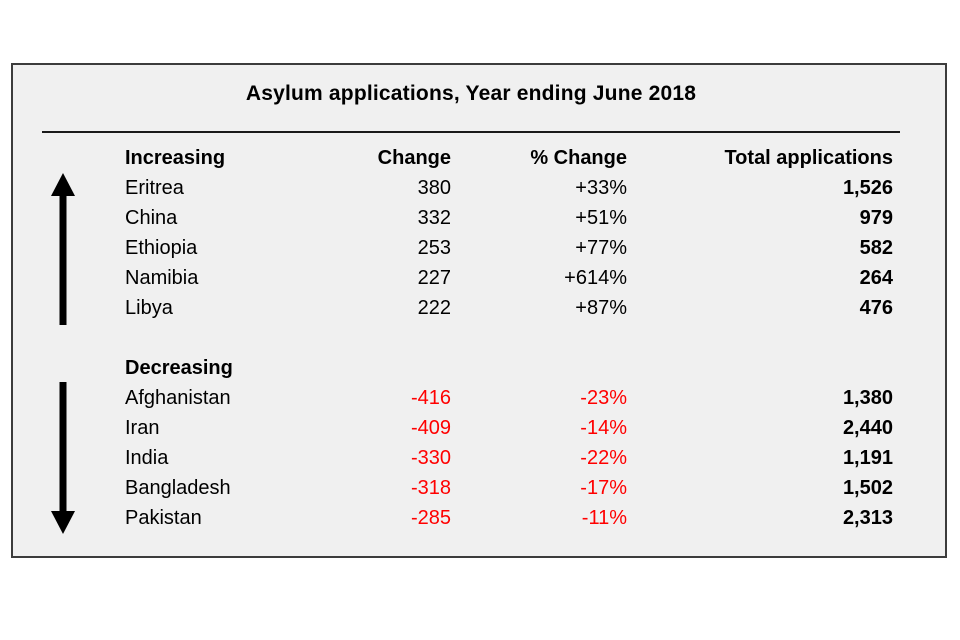  What do you see at coordinates (178, 398) in the screenshot?
I see `country-cell: Afghanistan` at bounding box center [178, 398].